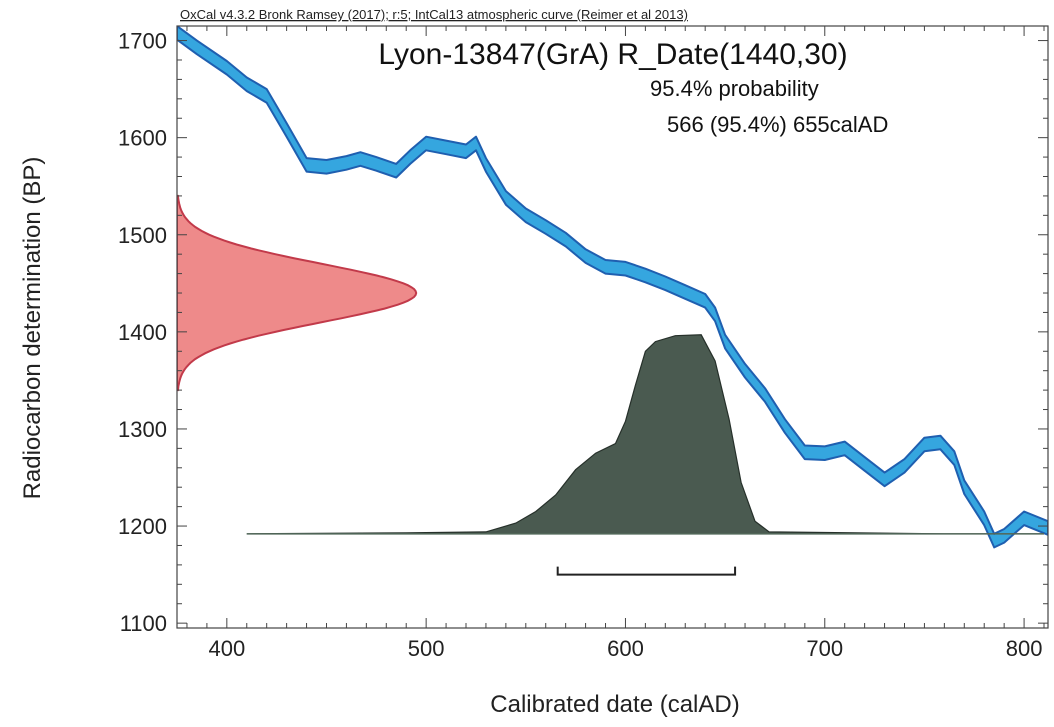 This screenshot has width=1054, height=727. Describe the element at coordinates (143, 623) in the screenshot. I see `y-tick-label: 1100` at that location.